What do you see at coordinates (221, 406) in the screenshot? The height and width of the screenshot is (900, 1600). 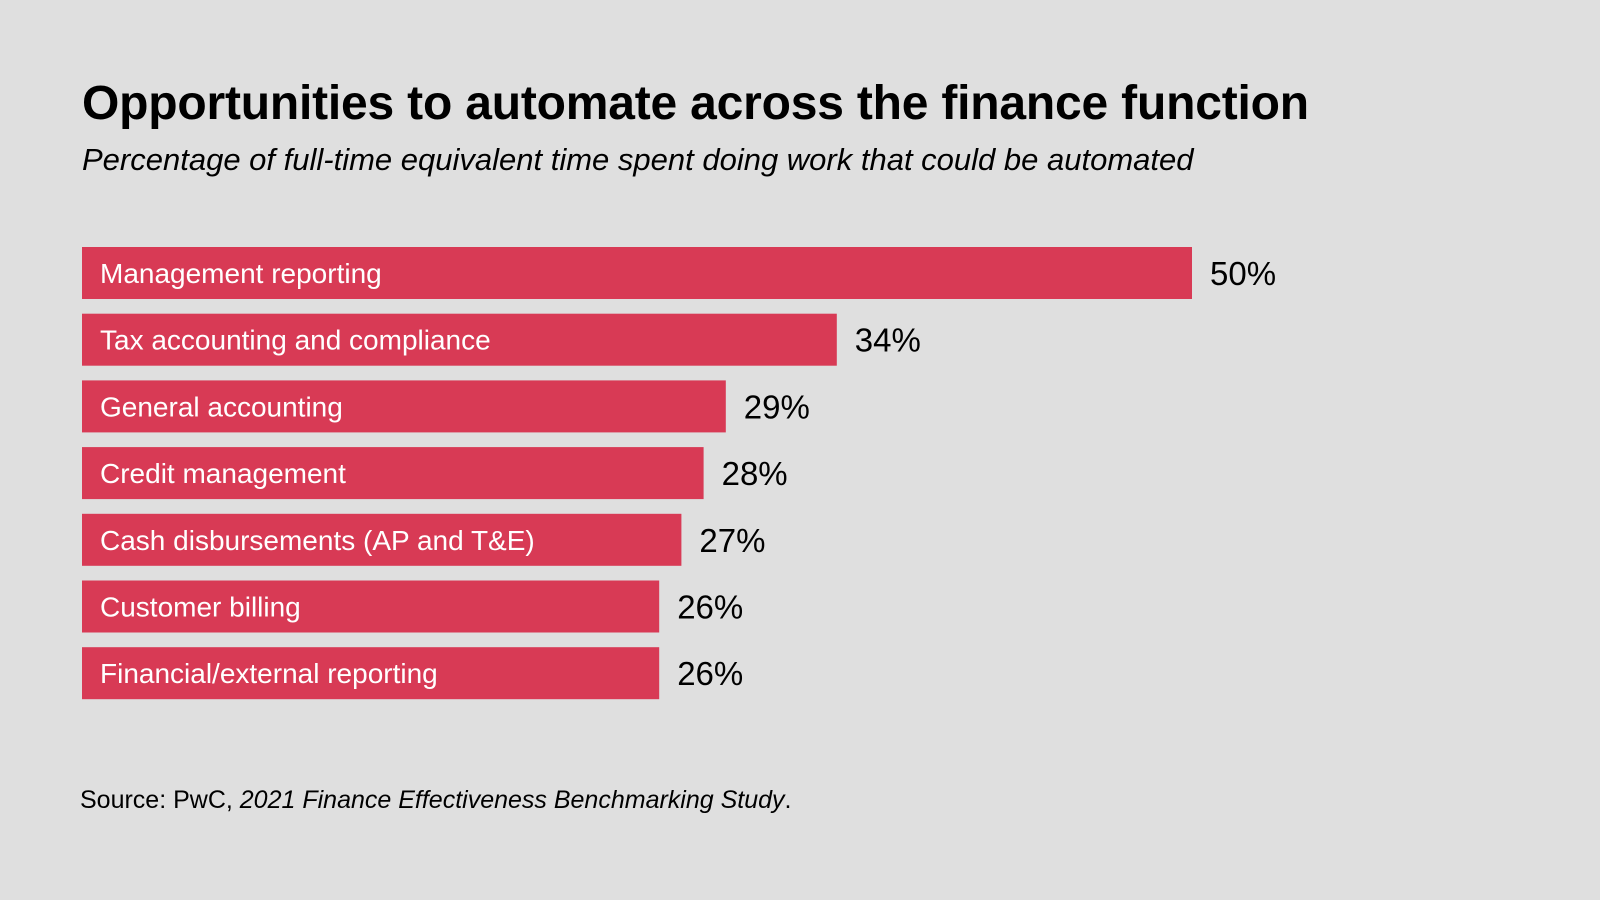 I see `category-label: General accounting` at bounding box center [221, 406].